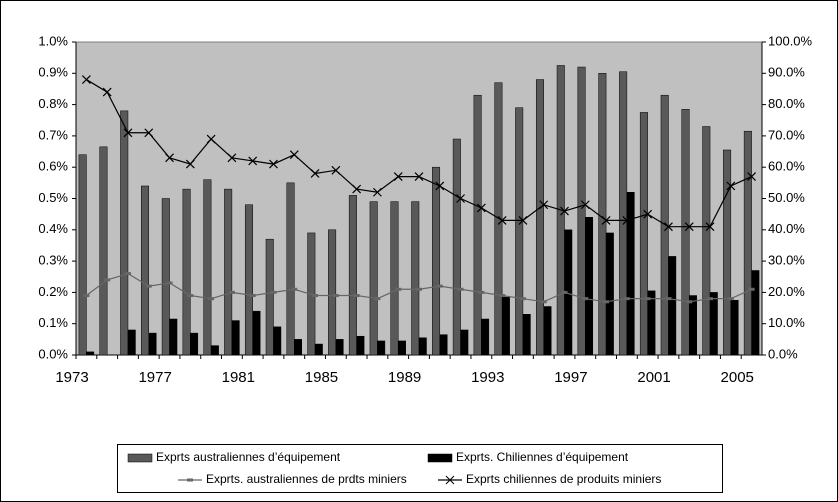 The height and width of the screenshot is (502, 838). I want to click on x-tick-label: 2005, so click(737, 377).